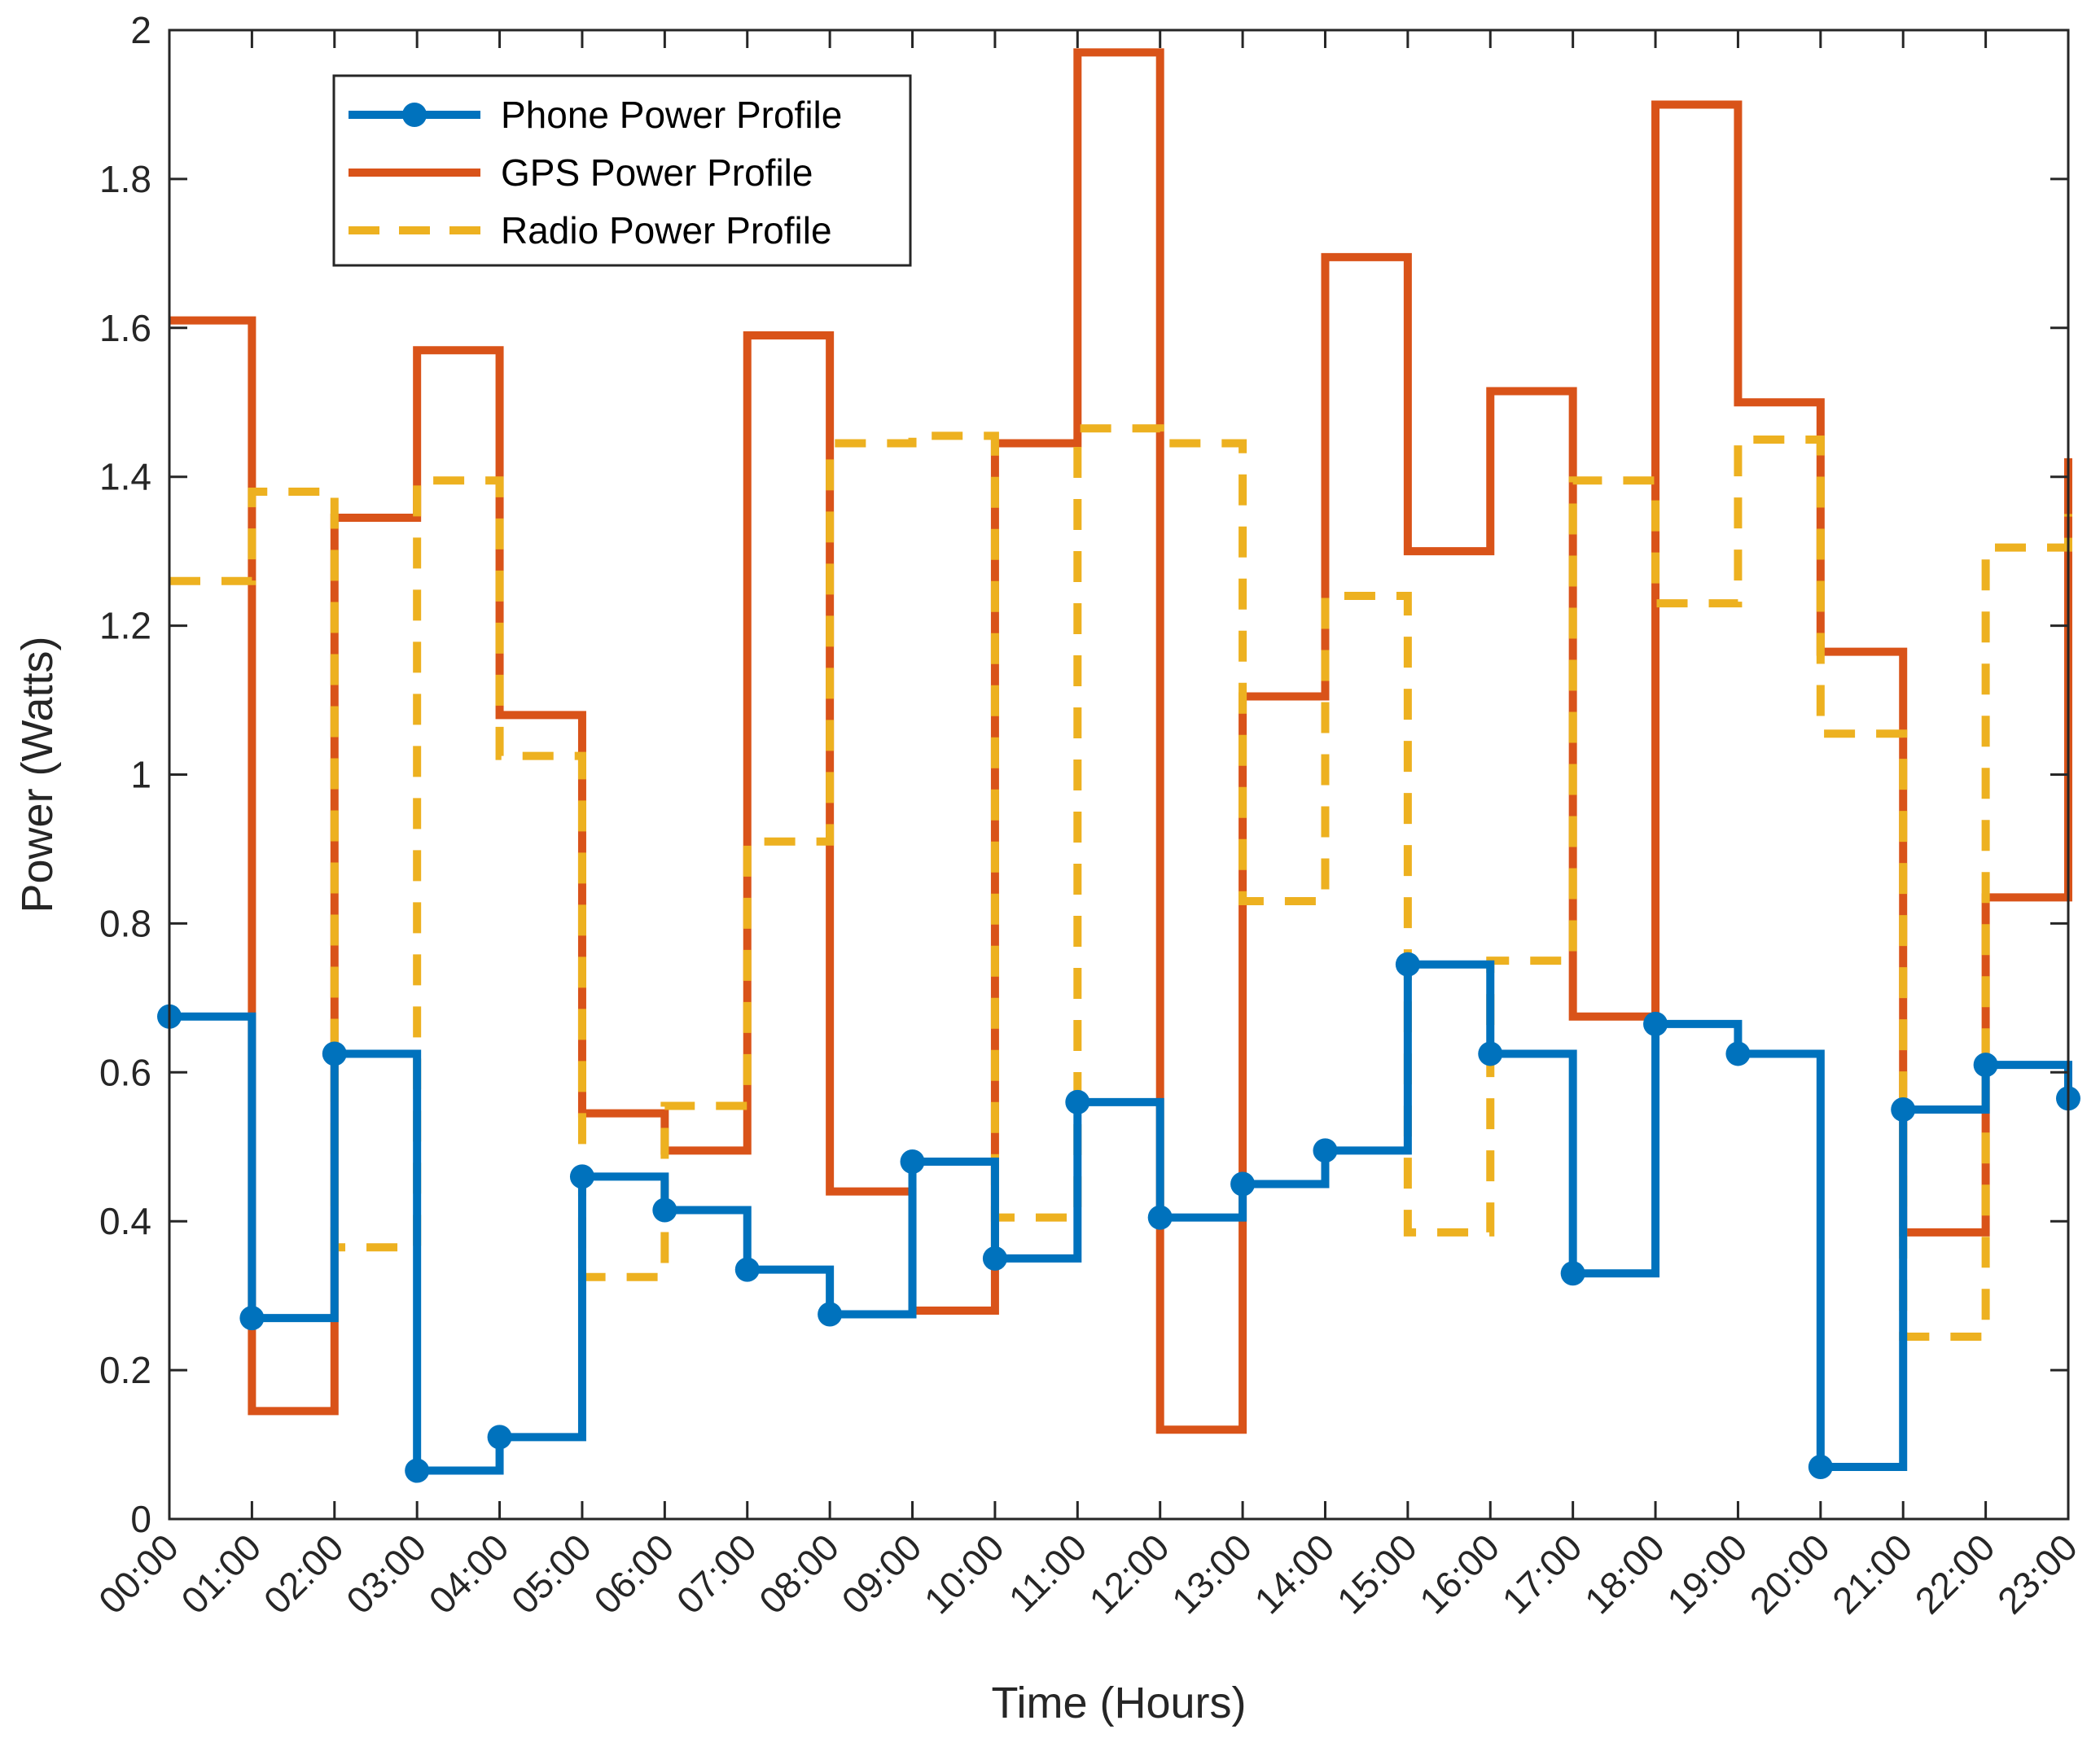 The width and height of the screenshot is (2100, 1738). What do you see at coordinates (125, 1072) in the screenshot?
I see `y-tick-label: 0.6` at bounding box center [125, 1072].